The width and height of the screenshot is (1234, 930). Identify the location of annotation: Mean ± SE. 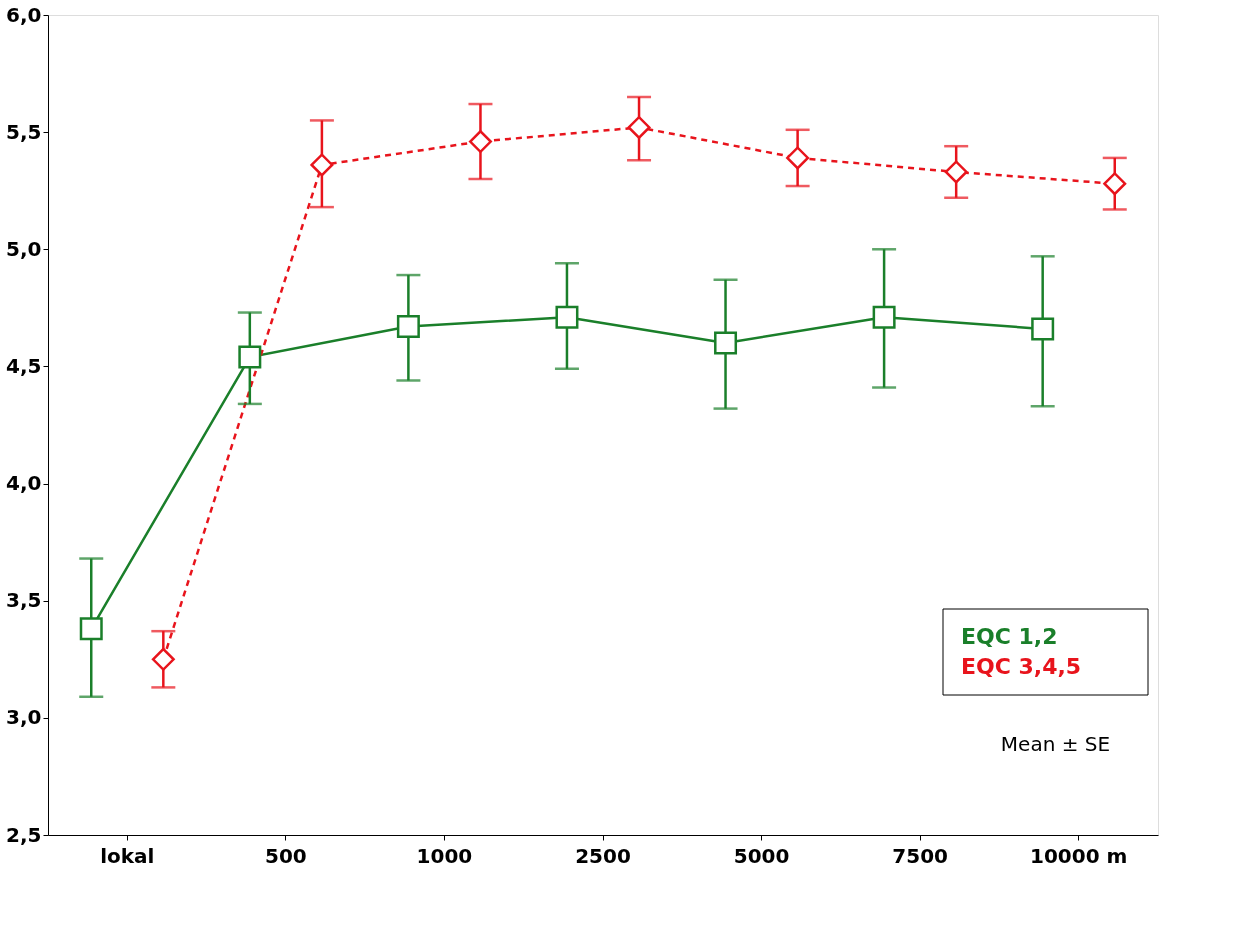
(1055, 744).